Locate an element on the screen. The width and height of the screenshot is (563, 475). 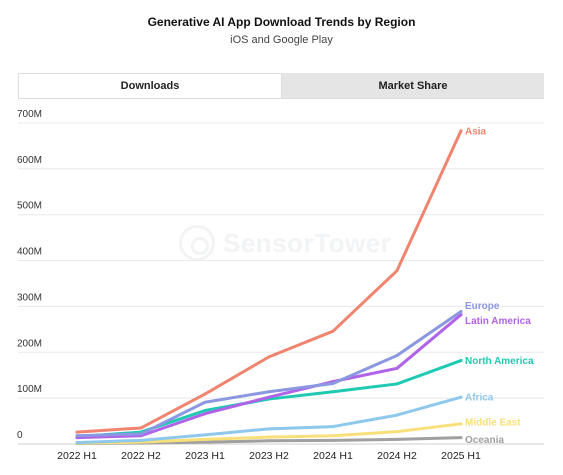
y-tick-label: 200M is located at coordinates (29, 343).